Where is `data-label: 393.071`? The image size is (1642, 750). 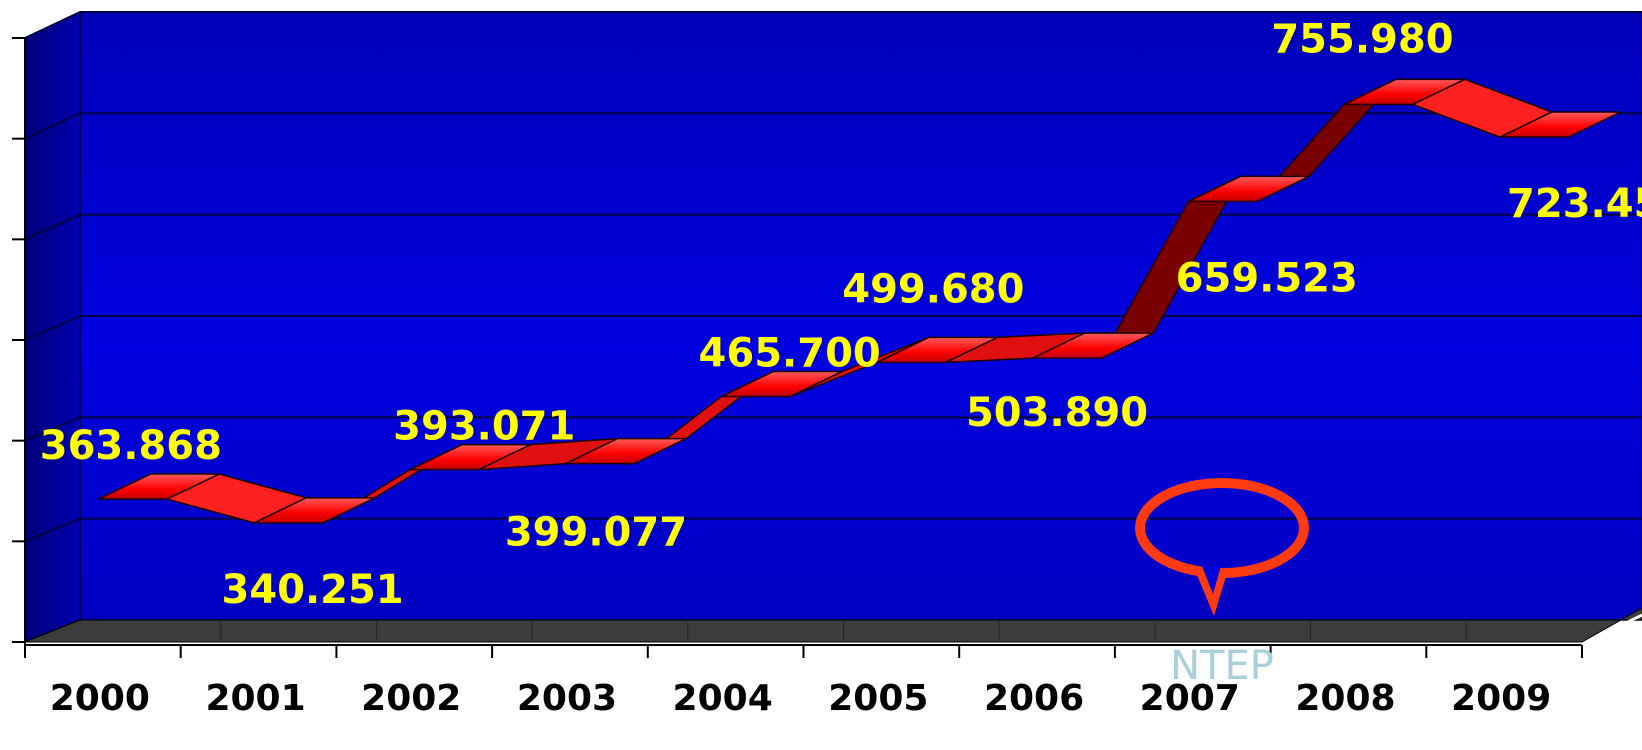
data-label: 393.071 is located at coordinates (484, 427).